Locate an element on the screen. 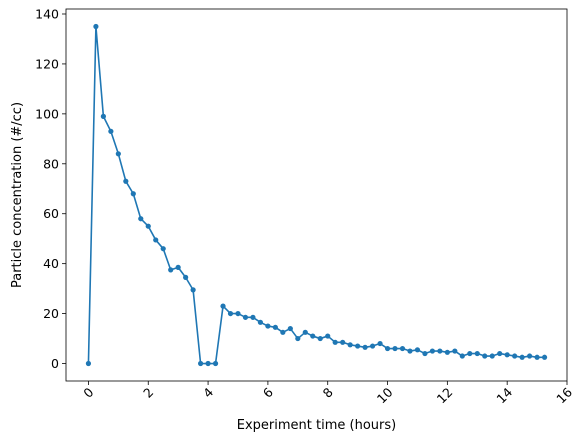 This screenshot has height=442, width=582. y-tick-label: 60 is located at coordinates (51, 213).